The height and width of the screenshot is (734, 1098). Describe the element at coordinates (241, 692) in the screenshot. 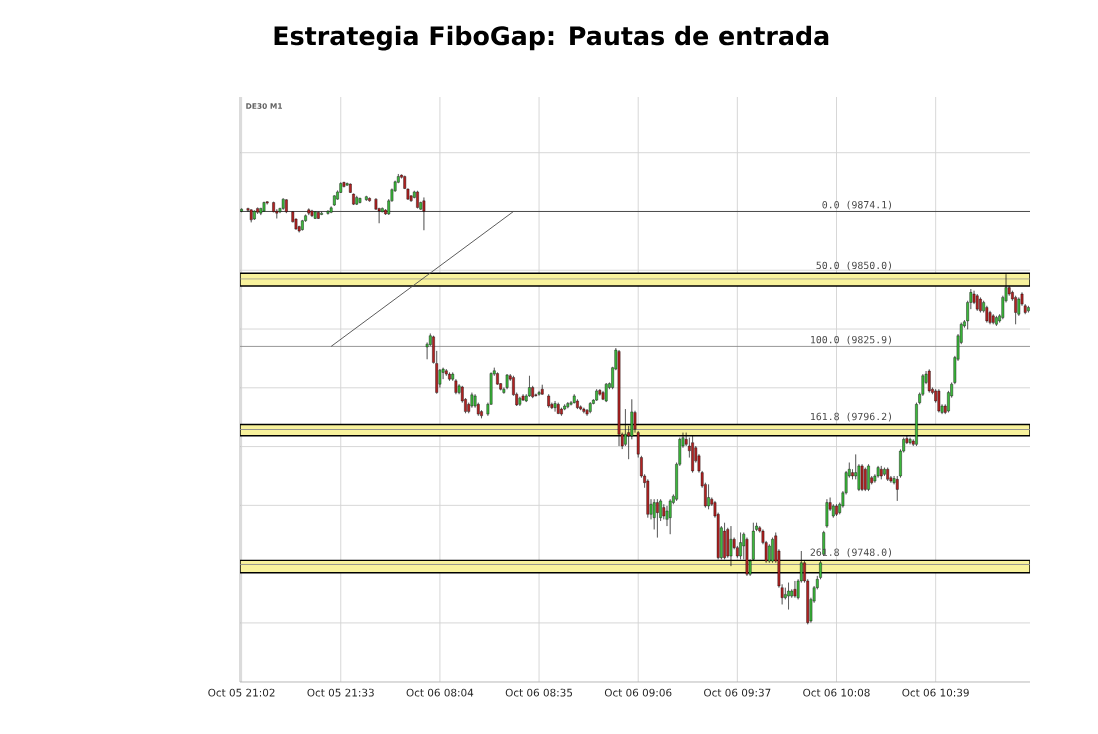

I see `x-tick-label: Oct 05 21:02` at that location.